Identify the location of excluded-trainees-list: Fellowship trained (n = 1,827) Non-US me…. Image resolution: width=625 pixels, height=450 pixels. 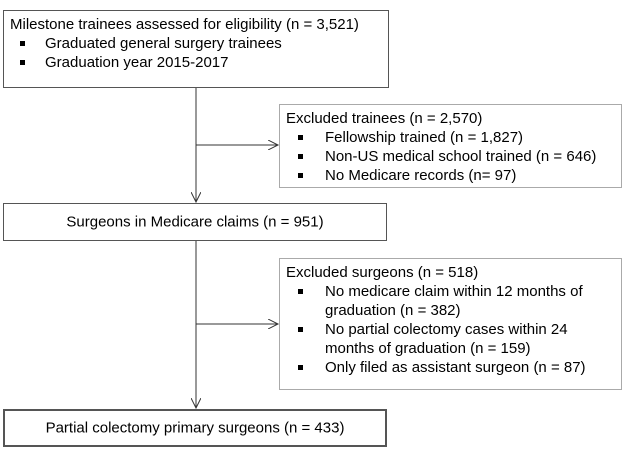
(450, 156).